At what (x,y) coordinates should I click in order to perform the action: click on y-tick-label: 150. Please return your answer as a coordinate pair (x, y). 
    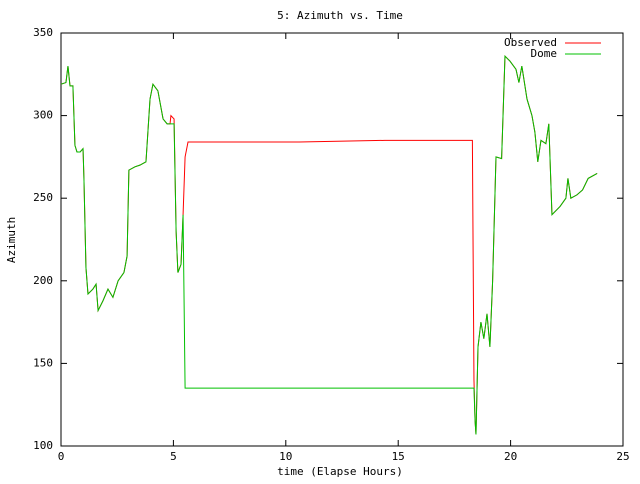
    Looking at the image, I should click on (43, 362).